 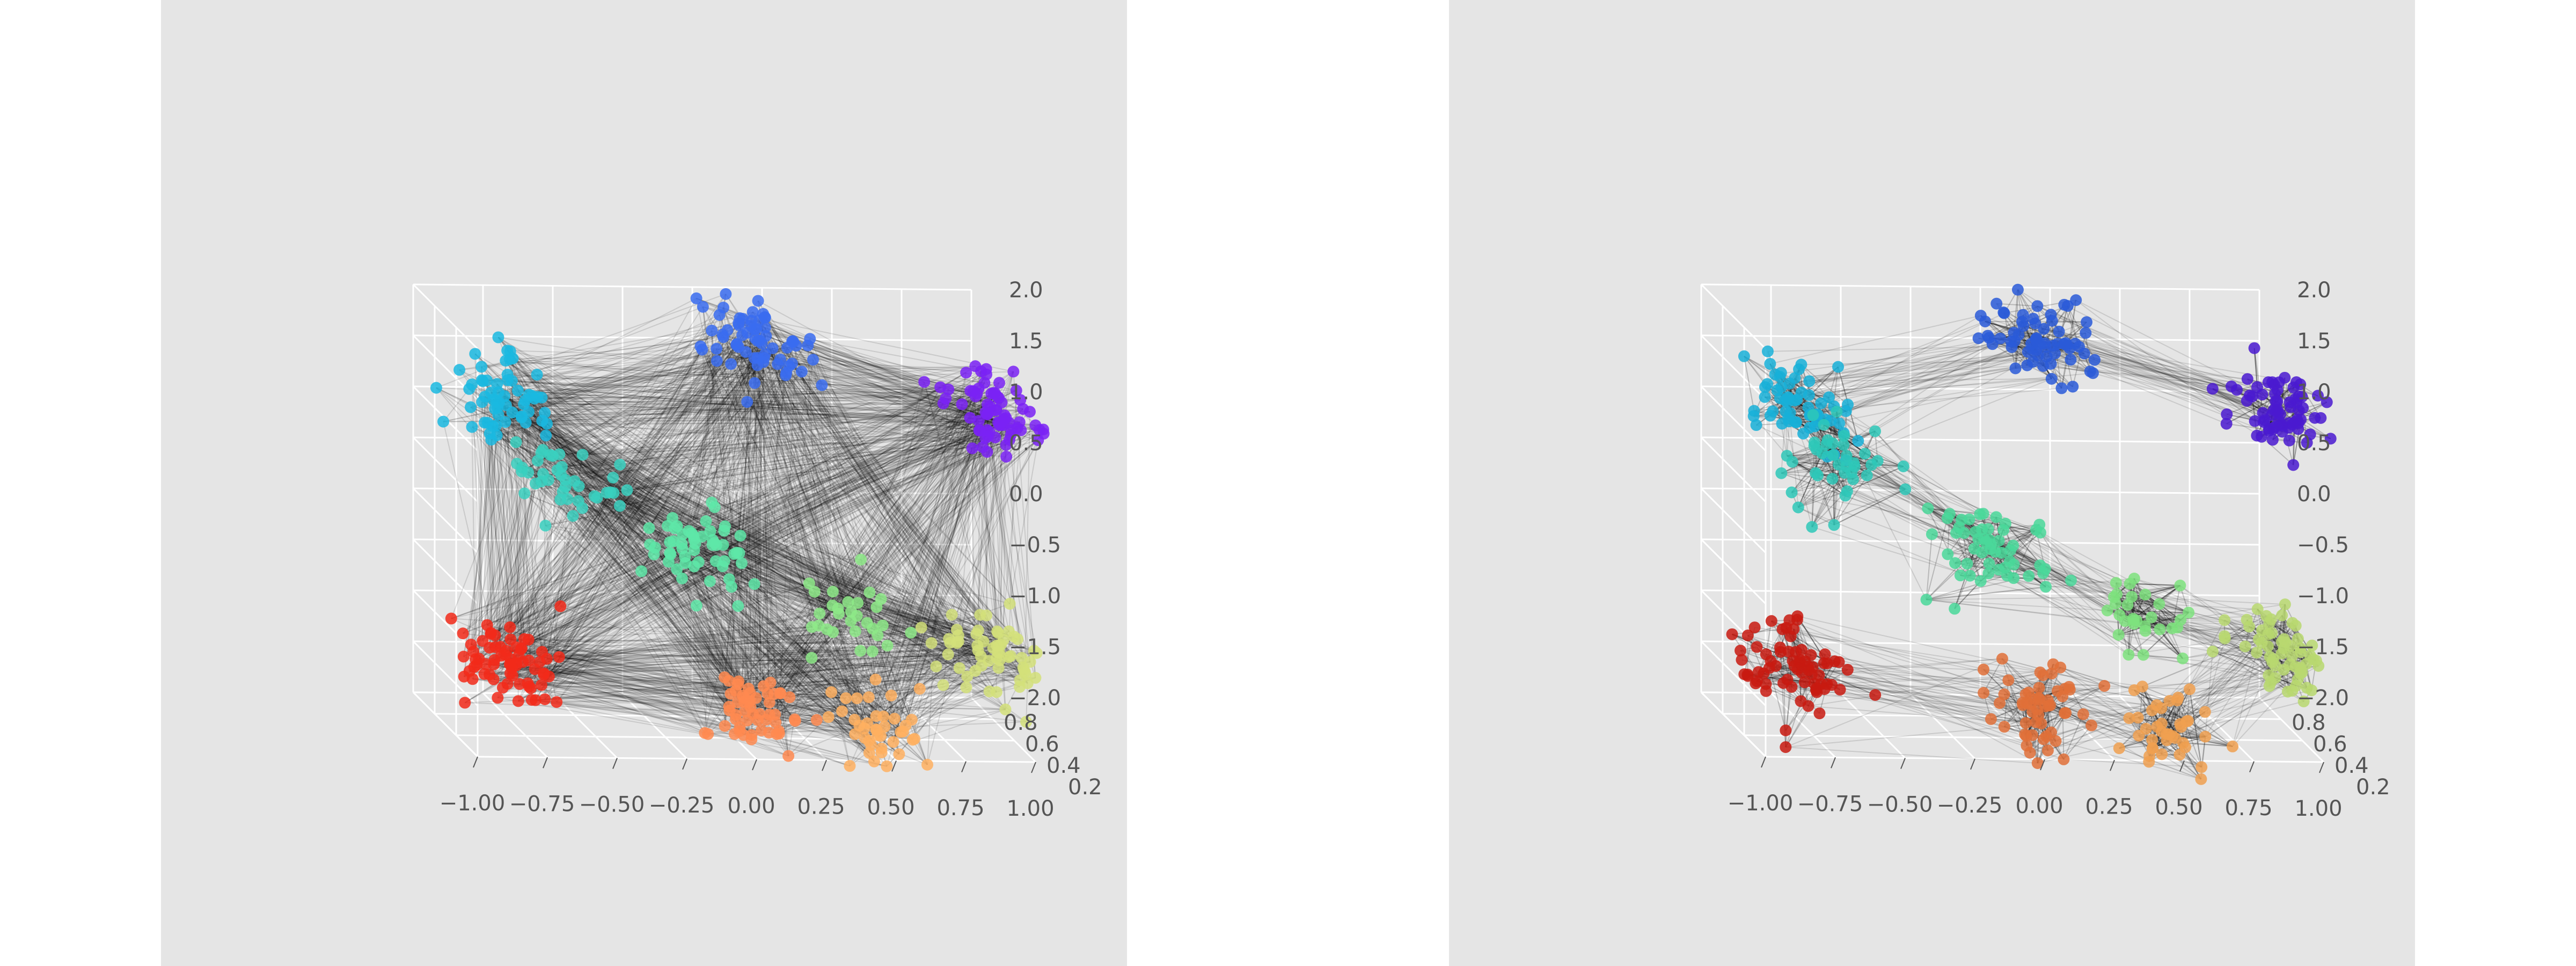 What do you see at coordinates (1042, 744) in the screenshot?
I see `y-tick-label: 0.6` at bounding box center [1042, 744].